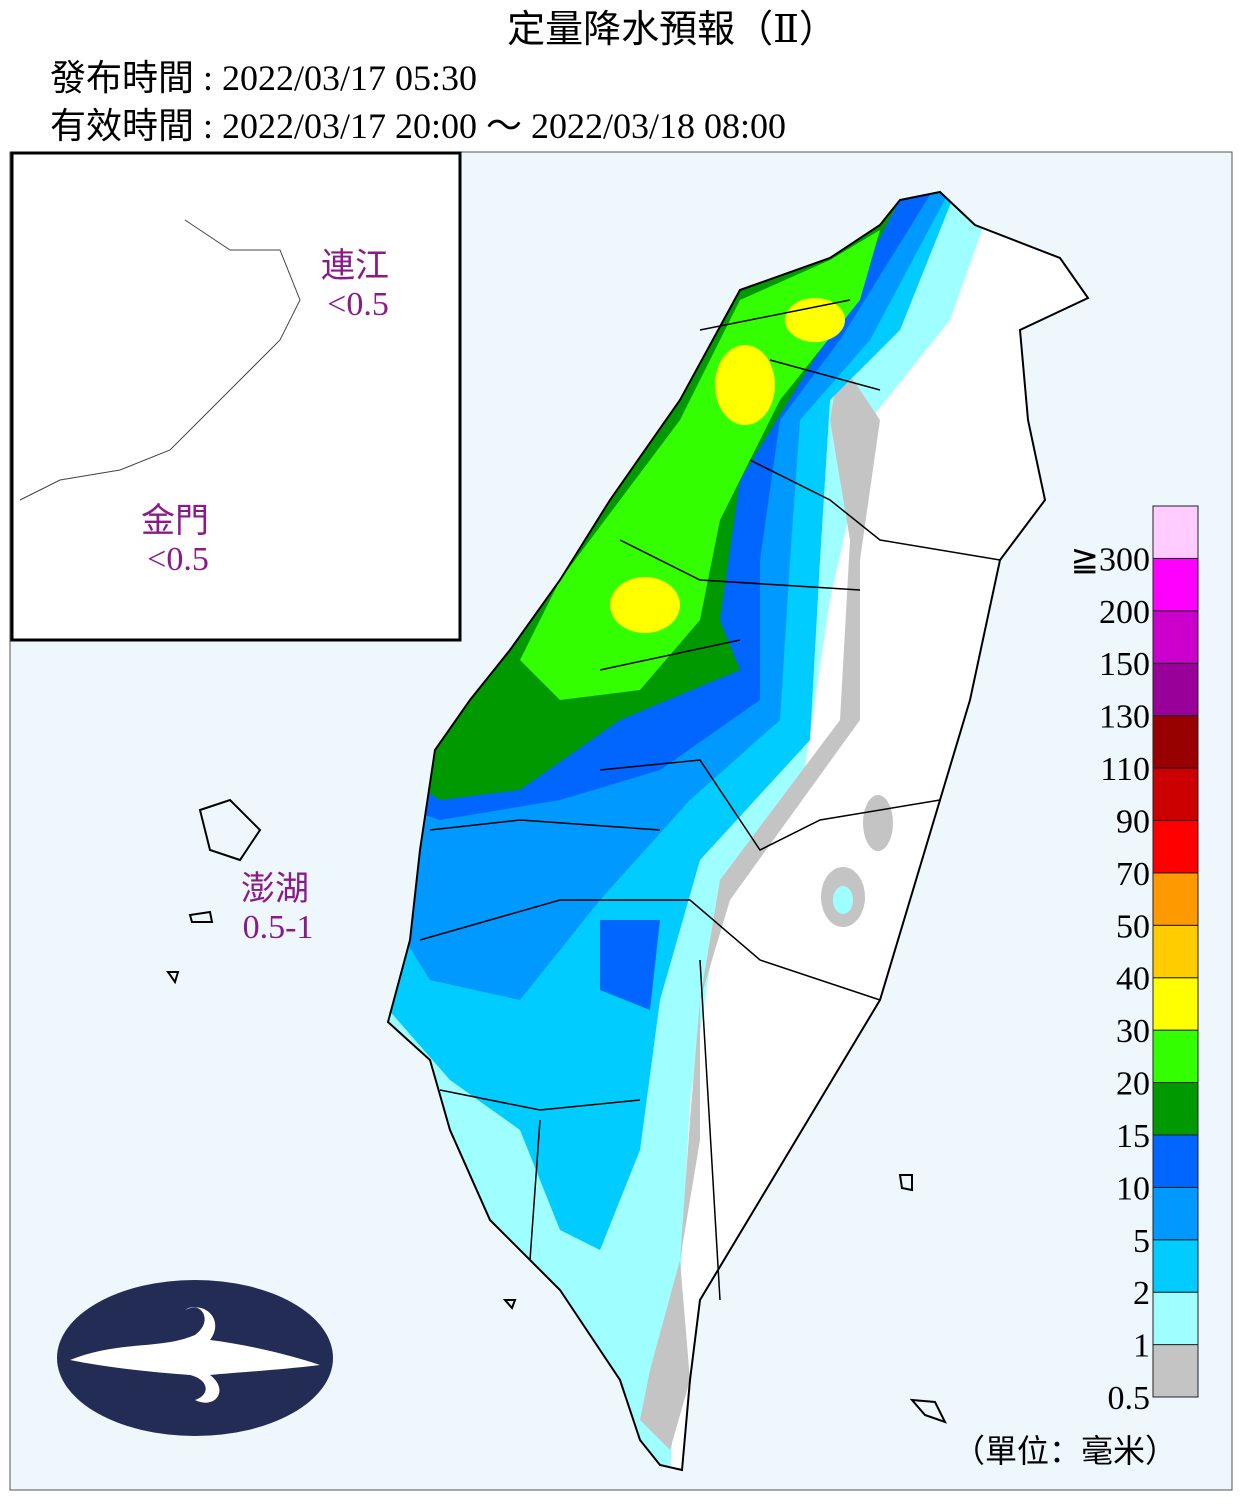  What do you see at coordinates (1129, 1398) in the screenshot?
I see `legend-label: 0.5` at bounding box center [1129, 1398].